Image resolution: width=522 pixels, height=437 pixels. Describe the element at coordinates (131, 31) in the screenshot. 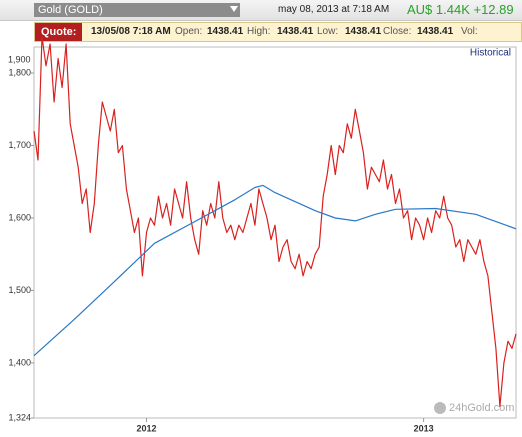

I see `quote-time: 13/05/08 7:18 AM` at that location.